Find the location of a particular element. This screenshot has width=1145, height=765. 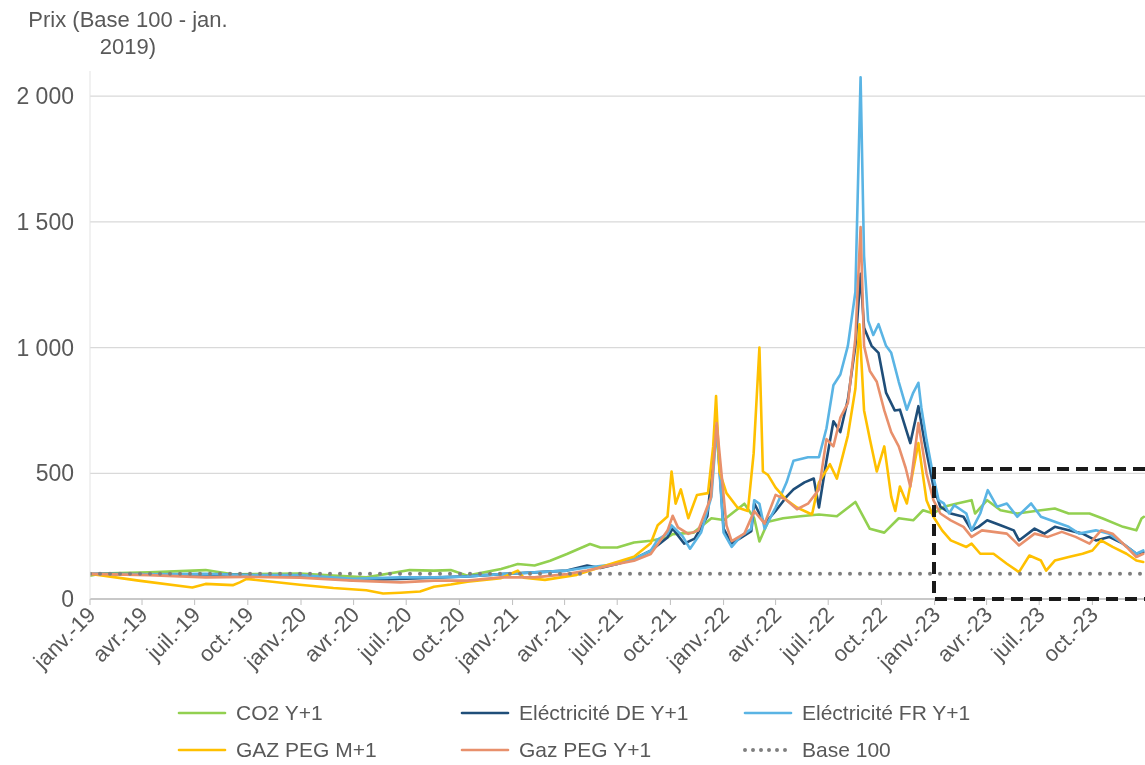

y-tick-label: 2 000 is located at coordinates (45, 96).